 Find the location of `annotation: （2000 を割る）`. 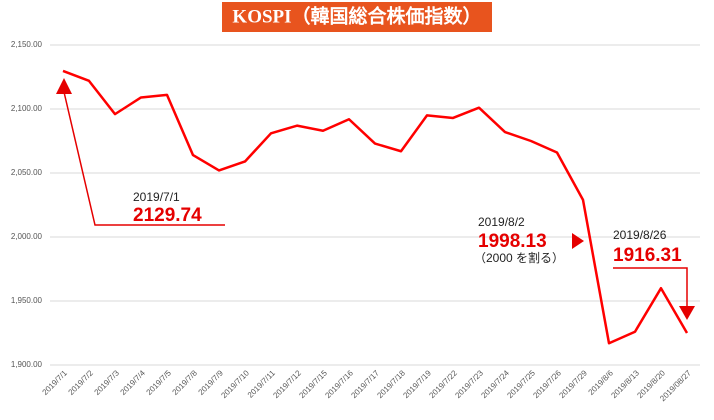

annotation: （2000 を割る） is located at coordinates (519, 257).